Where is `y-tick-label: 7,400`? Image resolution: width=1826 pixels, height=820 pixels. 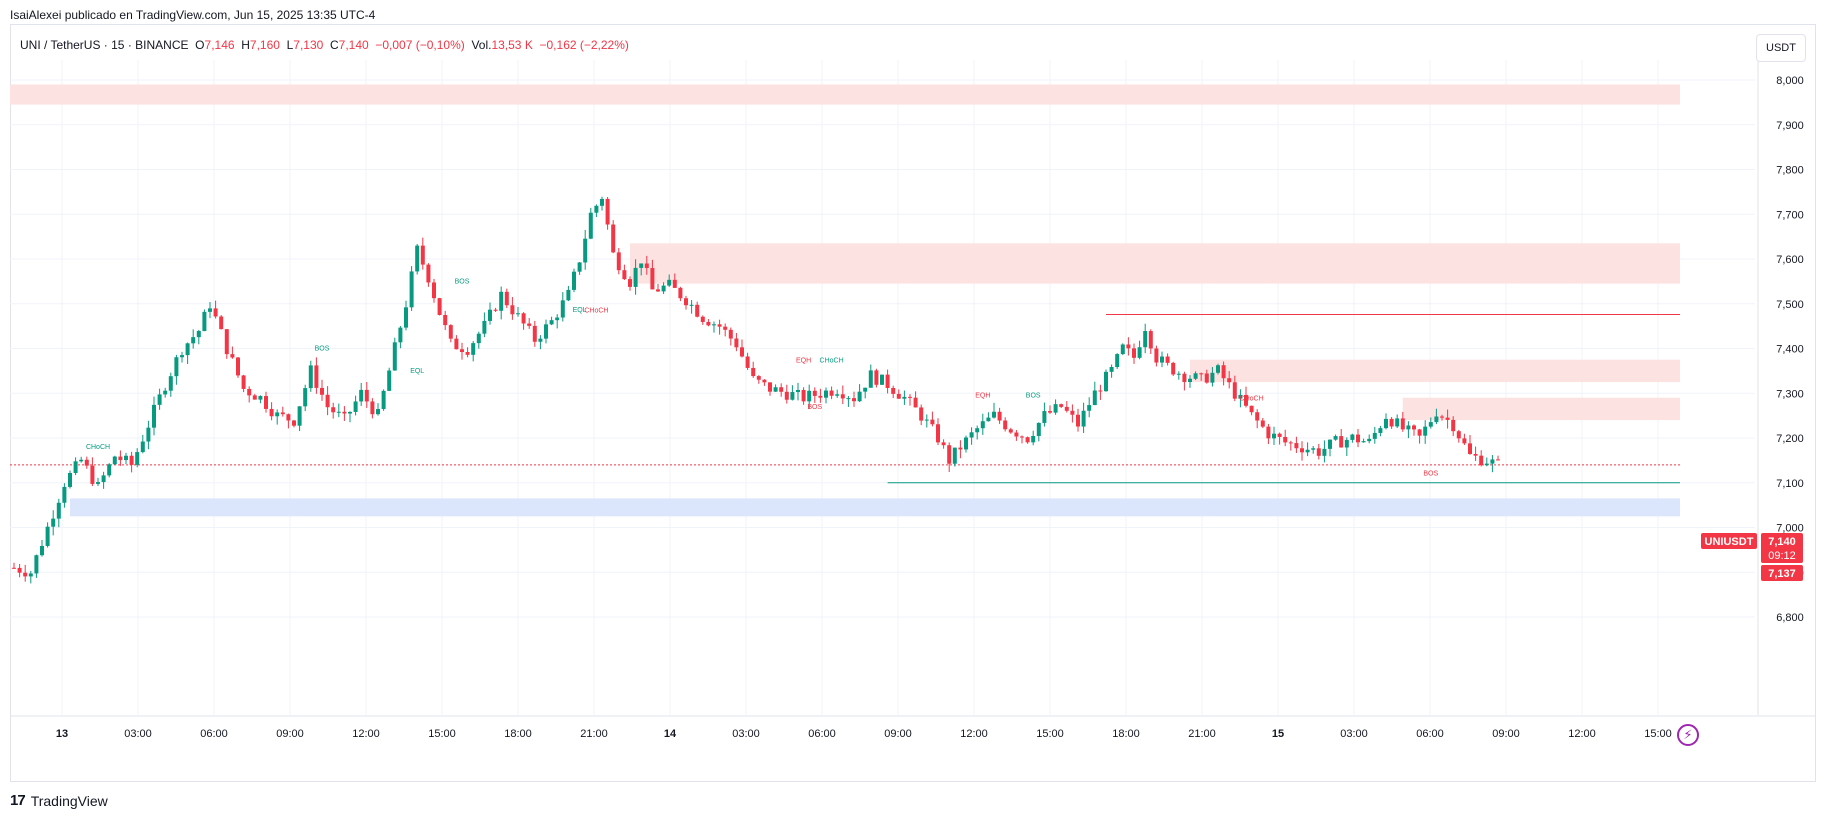 y-tick-label: 7,400 is located at coordinates (1790, 350).